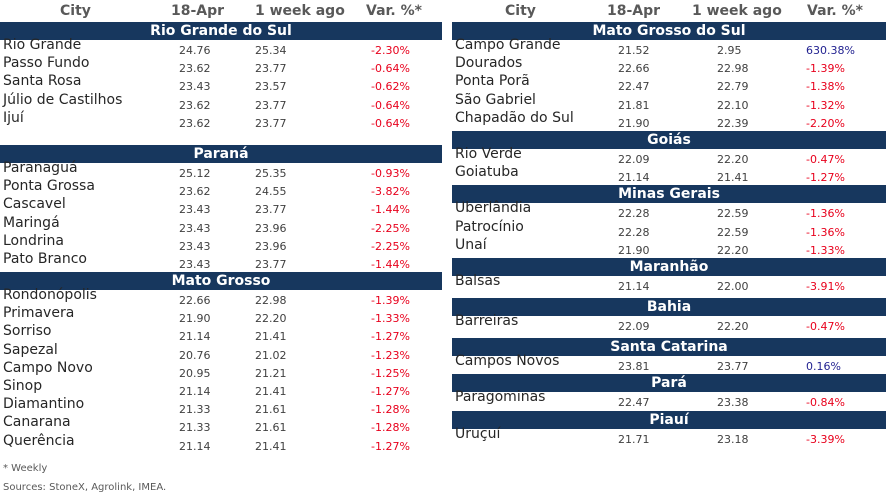 The width and height of the screenshot is (886, 499). I want to click on current-price: 22.09, so click(634, 159).